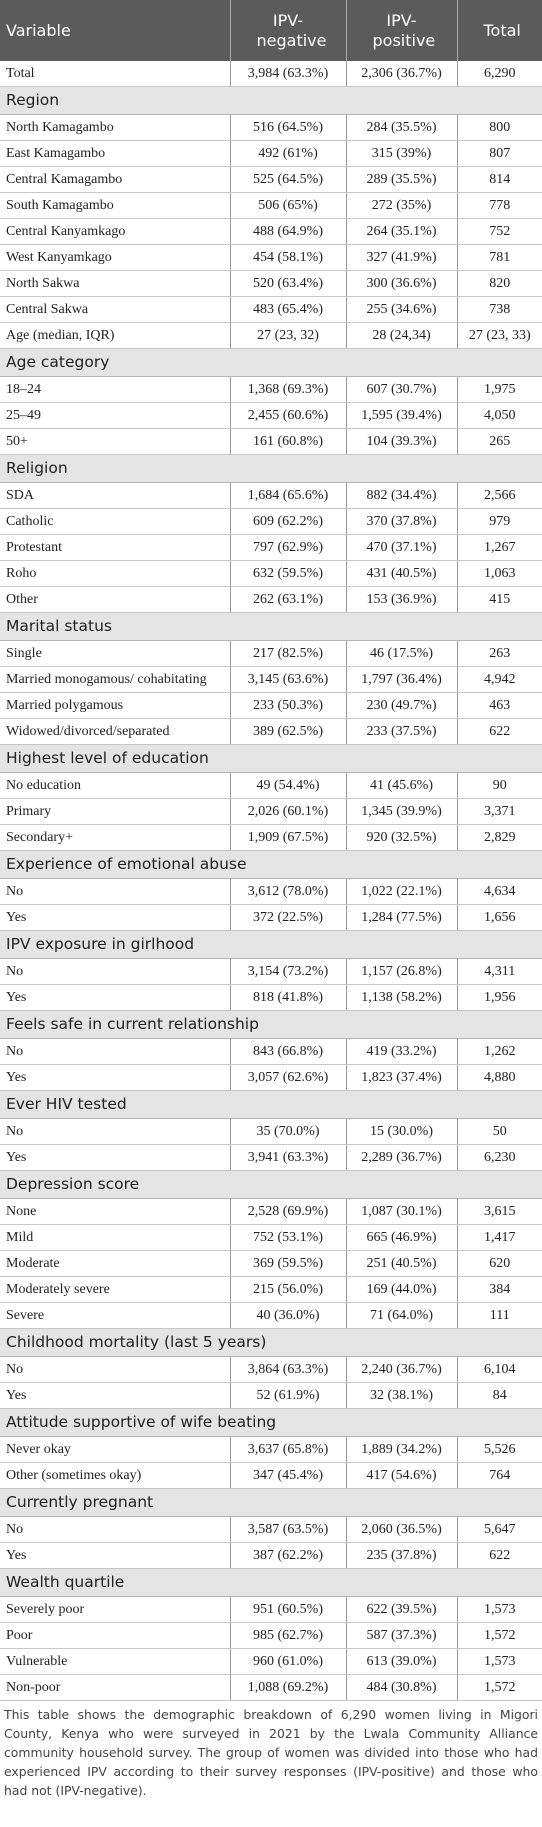 This screenshot has width=542, height=1827. I want to click on section-title: Childhood mortality (last 5 years), so click(271, 1342).